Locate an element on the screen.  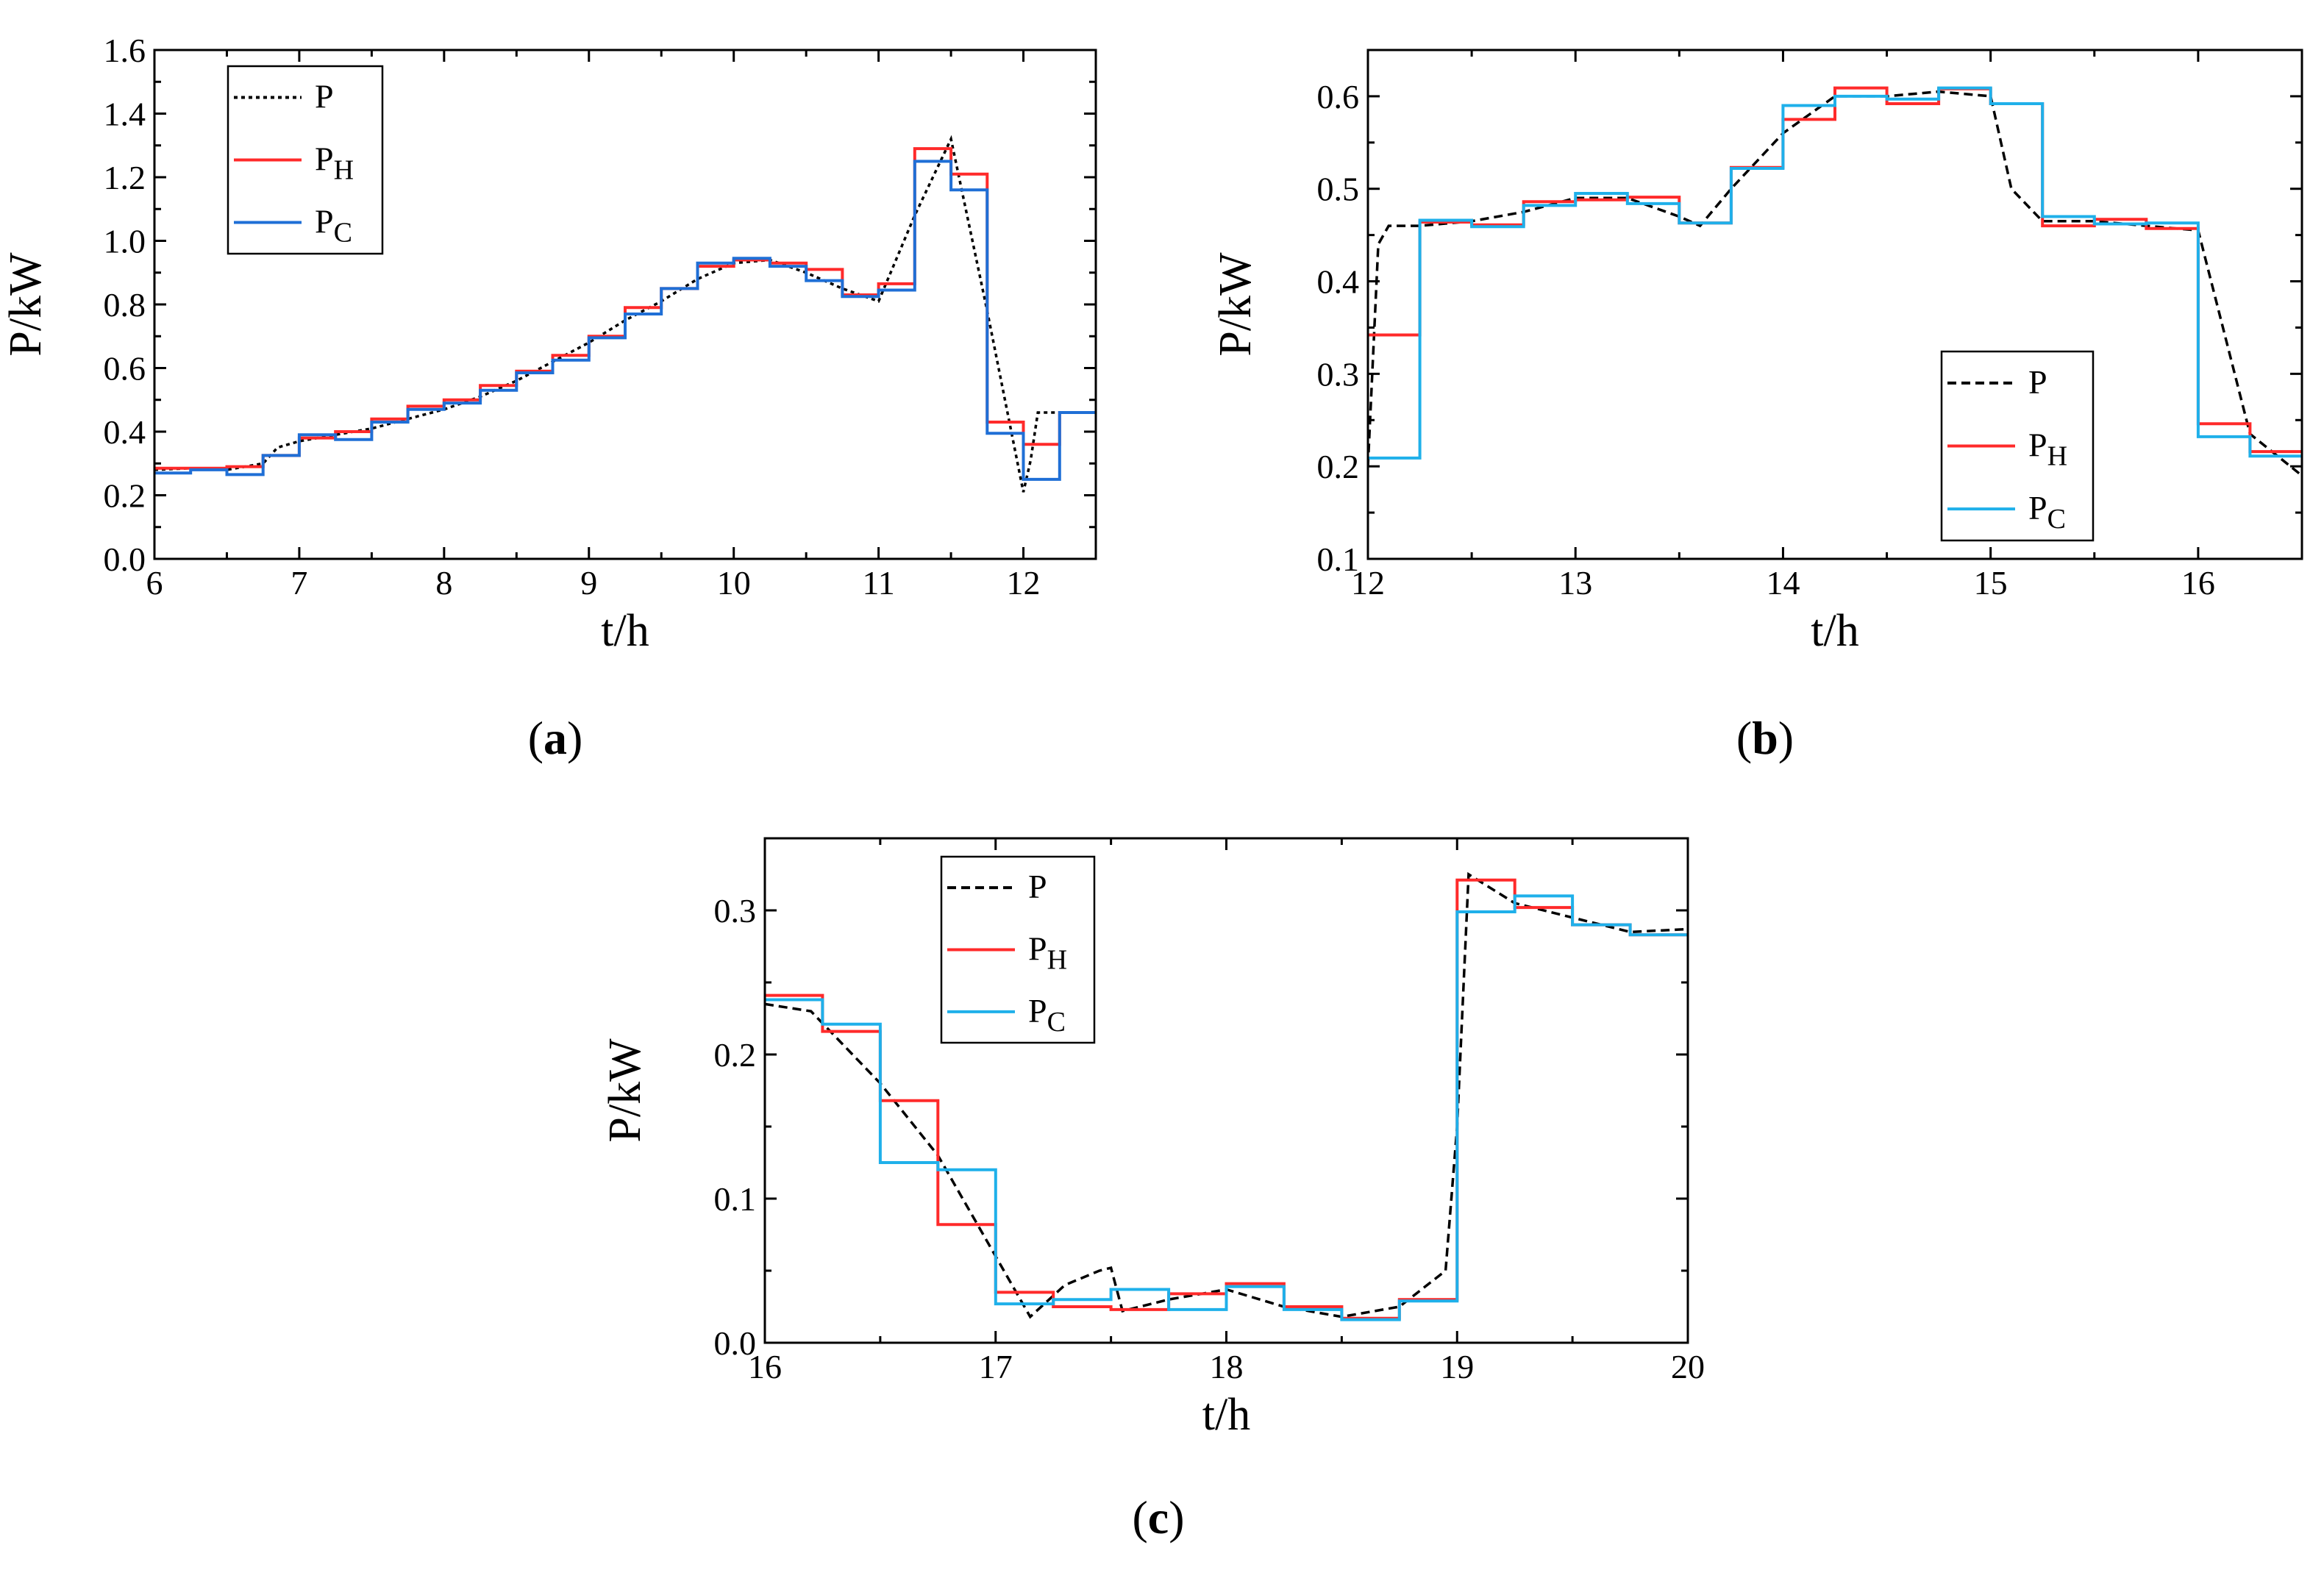
x-tick-label: 15 is located at coordinates (1991, 583).